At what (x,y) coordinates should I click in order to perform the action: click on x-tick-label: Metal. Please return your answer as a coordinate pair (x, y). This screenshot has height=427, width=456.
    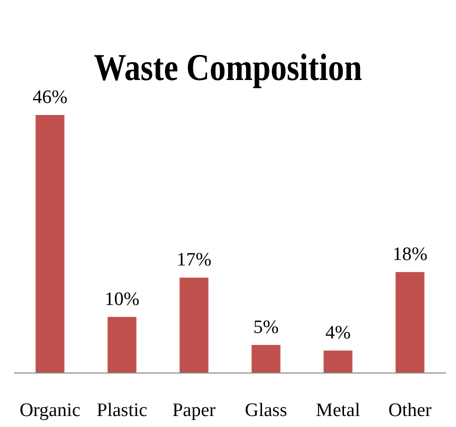
    Looking at the image, I should click on (338, 410).